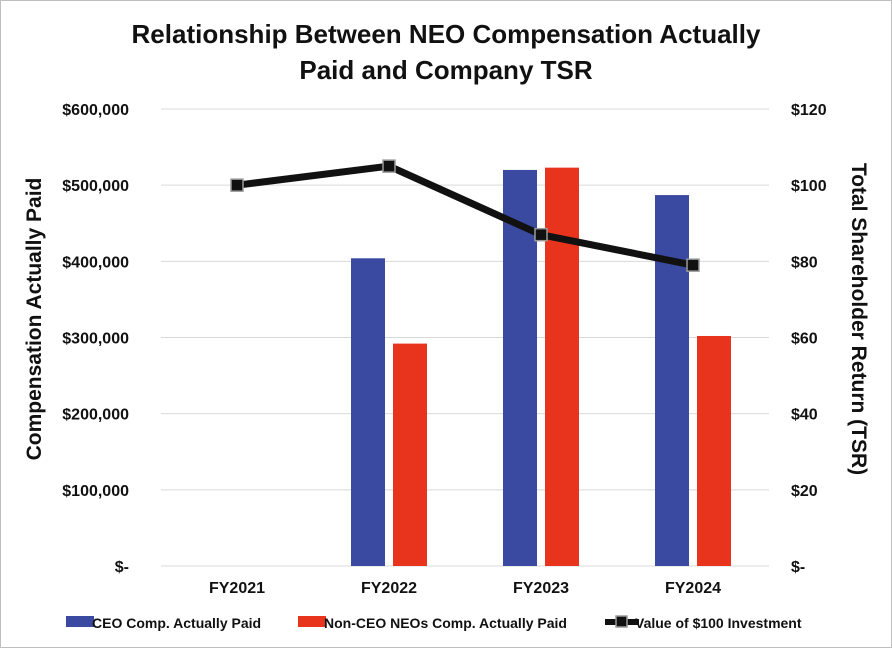 The image size is (892, 648). I want to click on x-axis-ticks: FY2021 FY2022 FY2023 FY2024, so click(465, 588).